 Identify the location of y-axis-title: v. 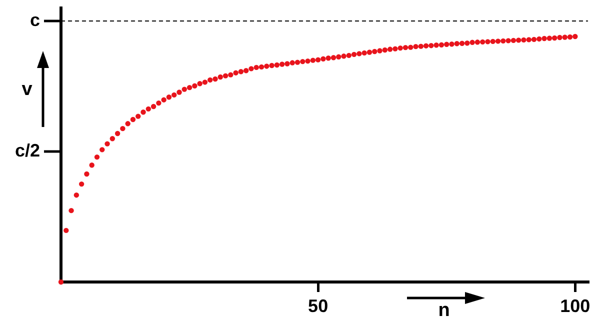
(27, 89).